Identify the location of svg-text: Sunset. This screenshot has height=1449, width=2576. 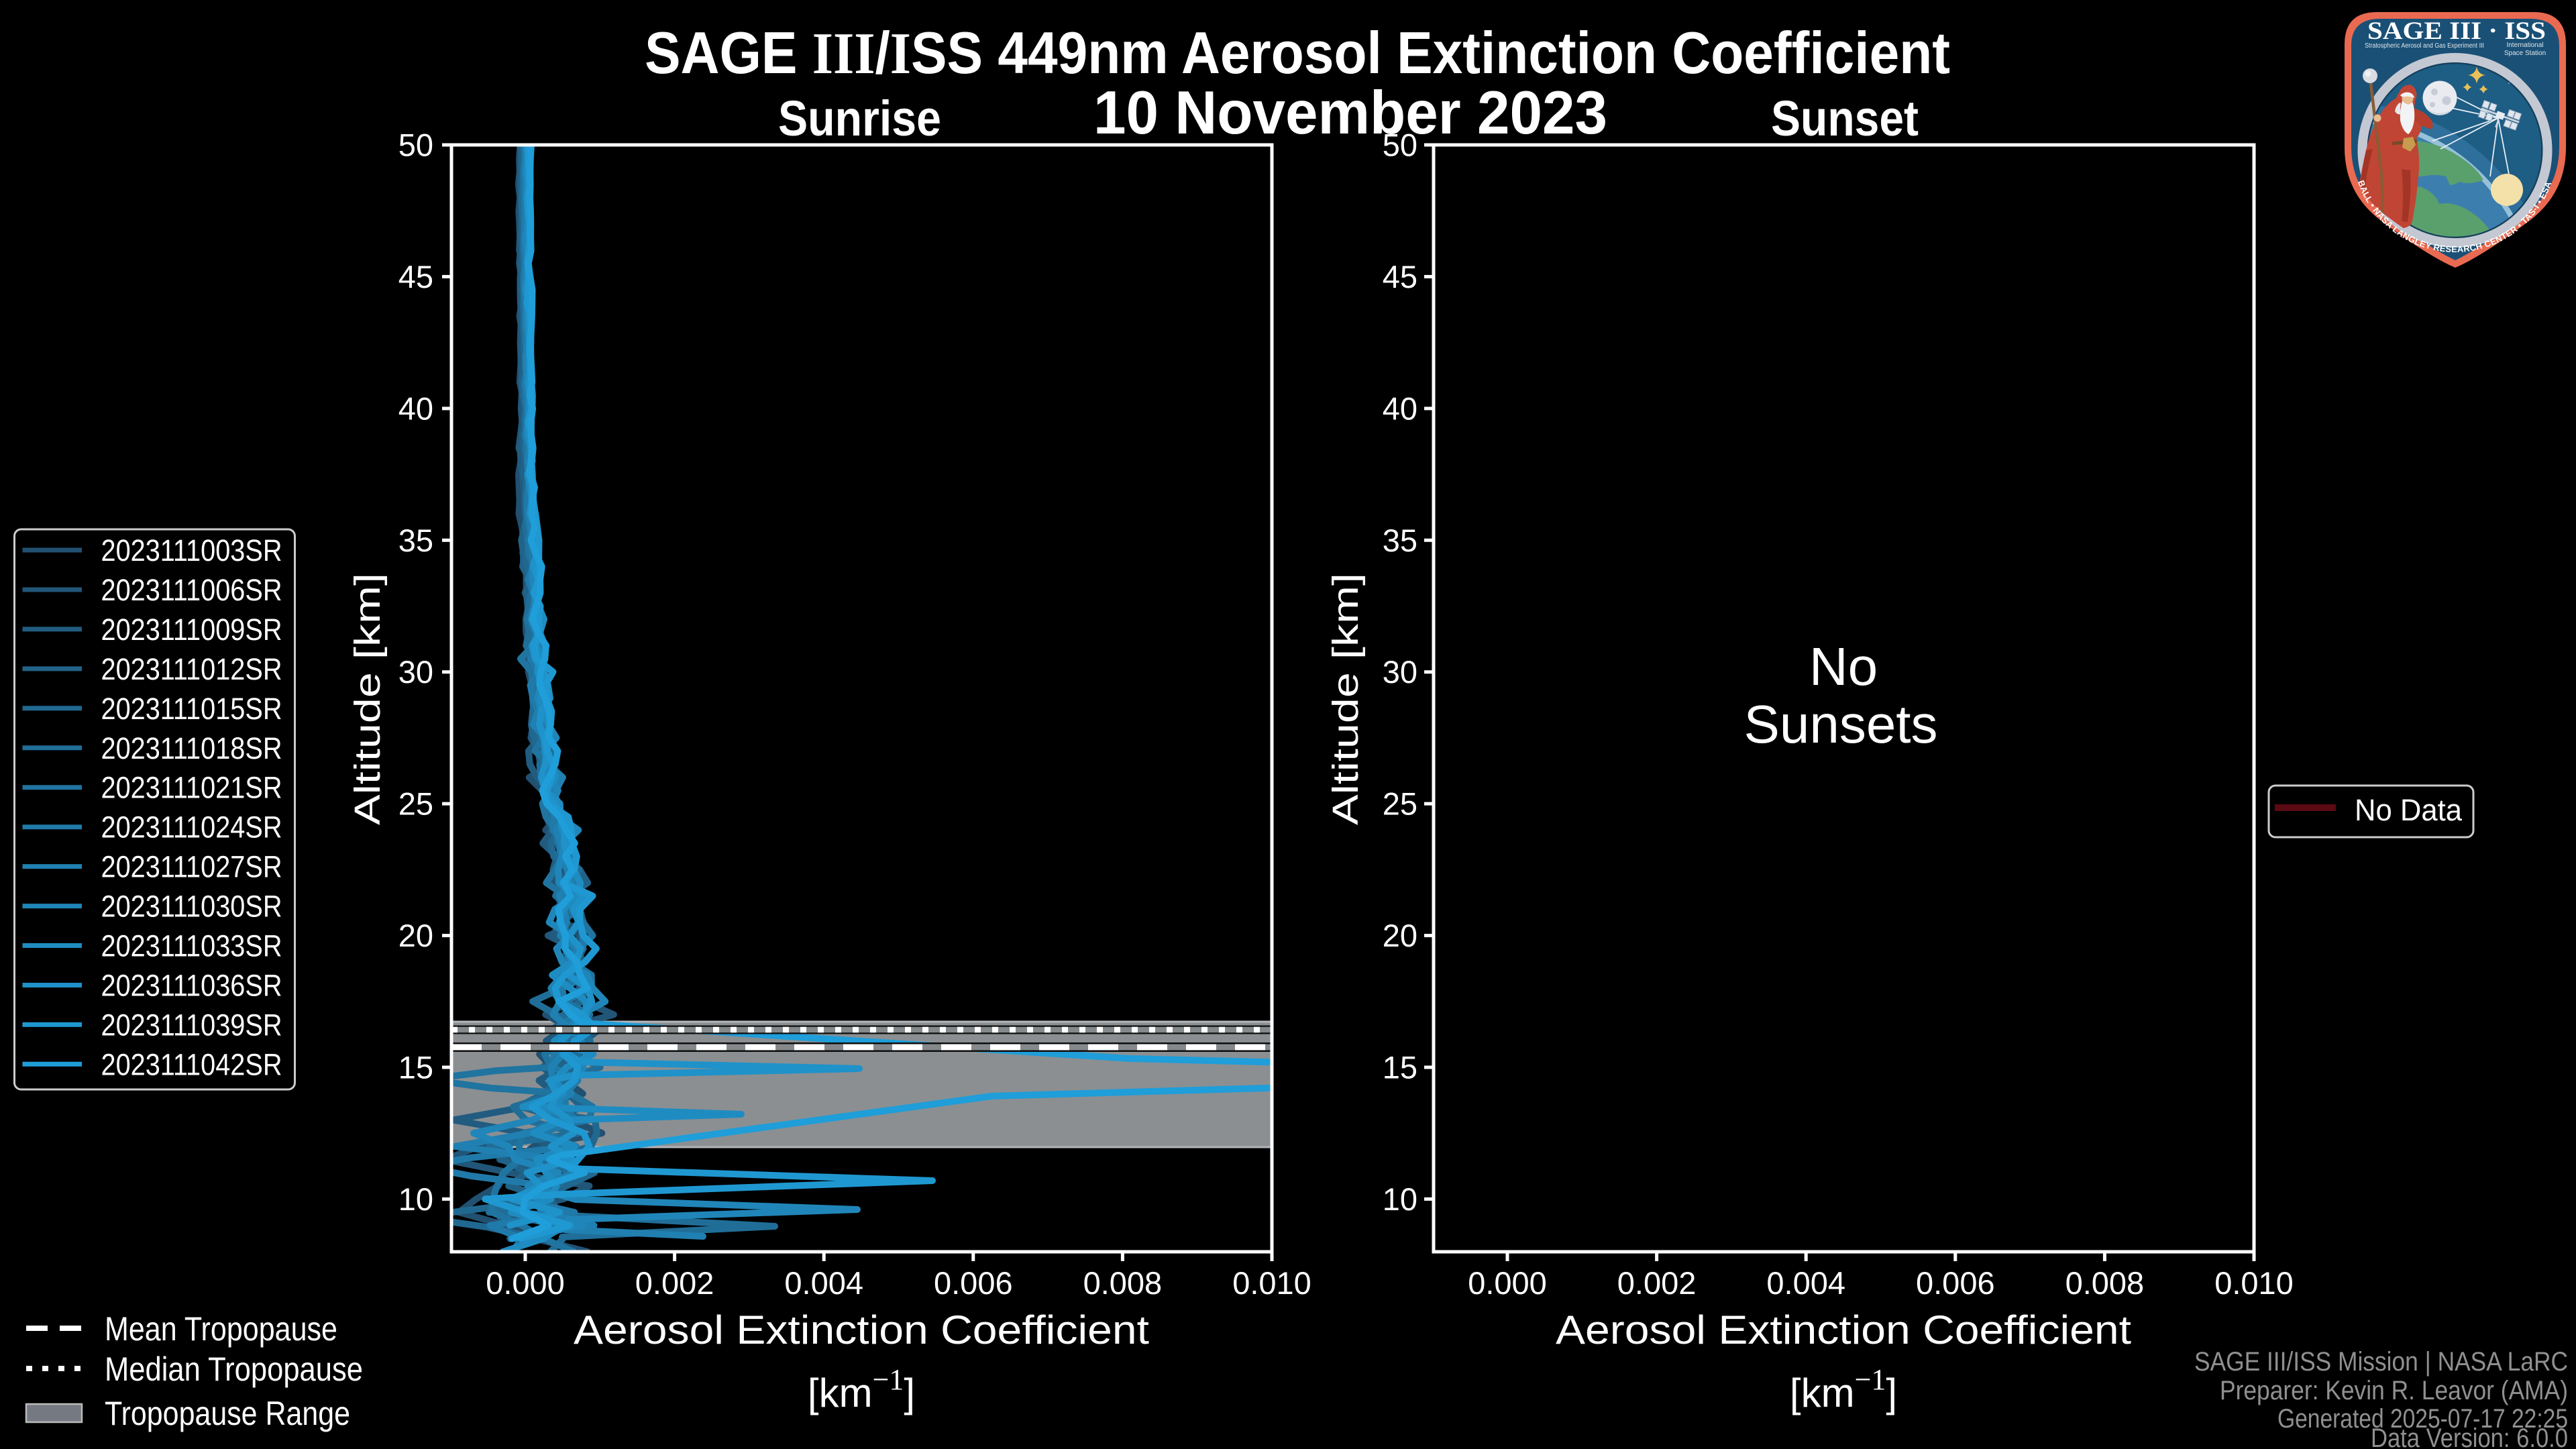
(1845, 118).